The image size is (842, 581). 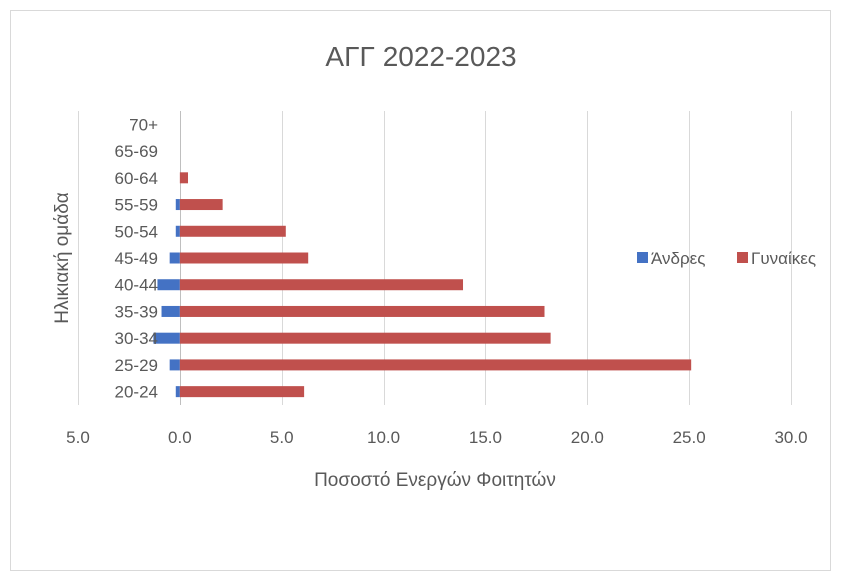 I want to click on x-tick-label-3: 10.0, so click(x=383, y=437).